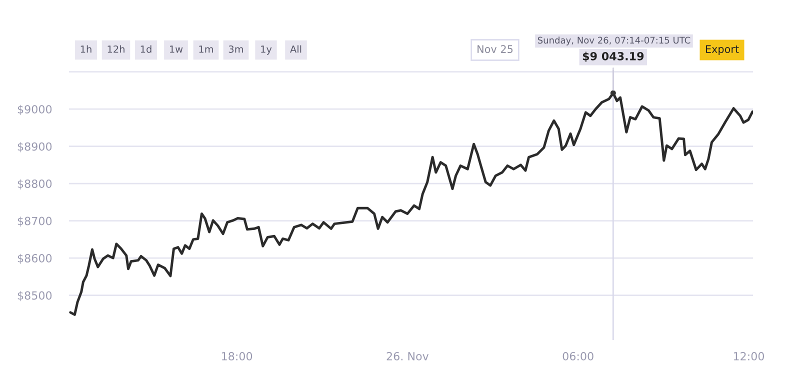 Image resolution: width=800 pixels, height=380 pixels. Describe the element at coordinates (35, 259) in the screenshot. I see `y-tick-label: $8600` at that location.